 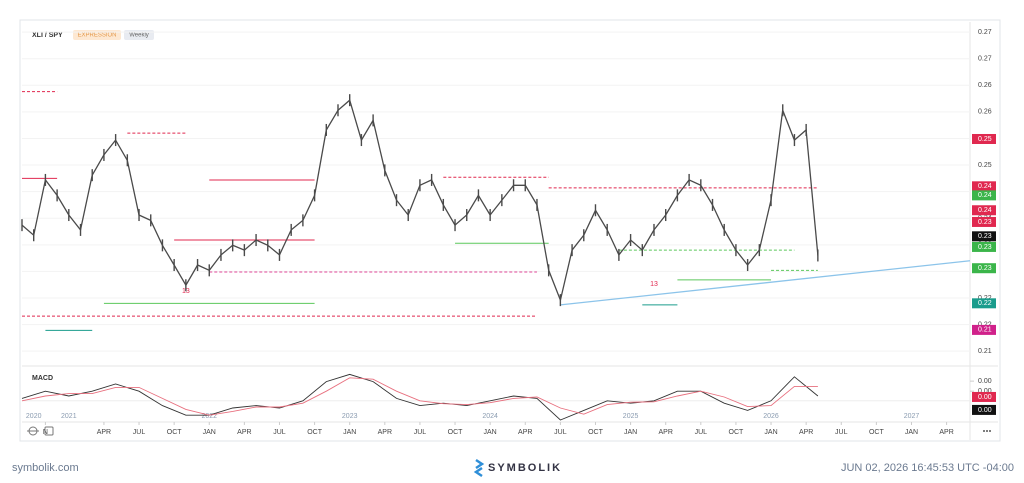 I want to click on y-tick-label: 0.25, so click(x=985, y=165).